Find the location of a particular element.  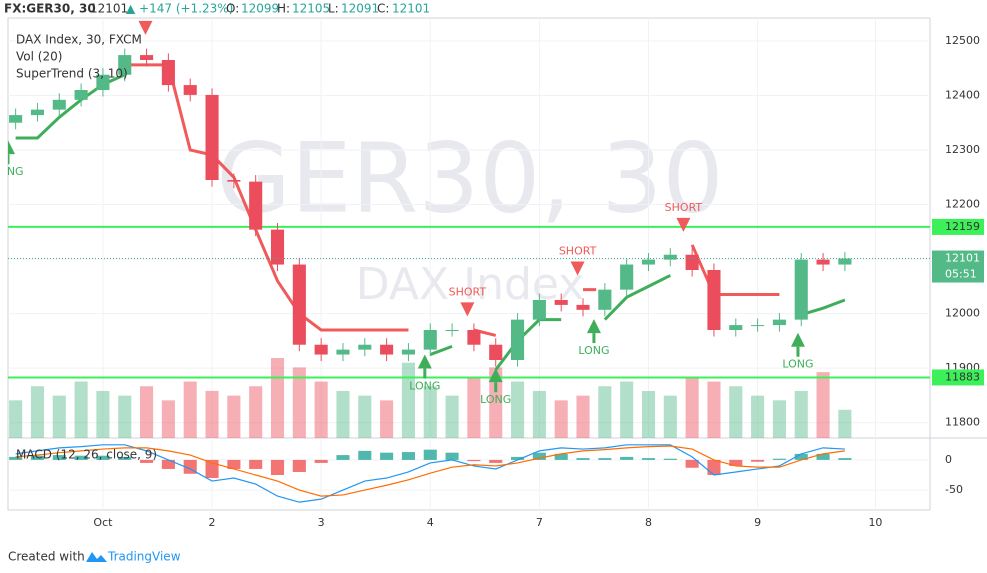

legend-supertrend: SuperTrend (3, 10) is located at coordinates (72, 74).